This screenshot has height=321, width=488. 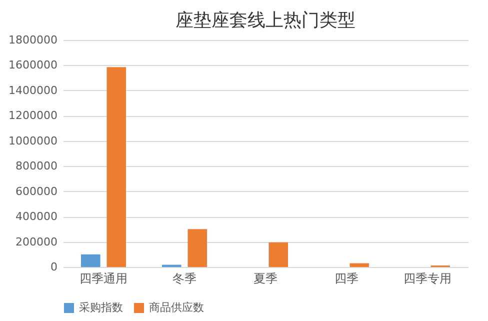 I want to click on y-tick-label: 1800000, so click(x=33, y=40).